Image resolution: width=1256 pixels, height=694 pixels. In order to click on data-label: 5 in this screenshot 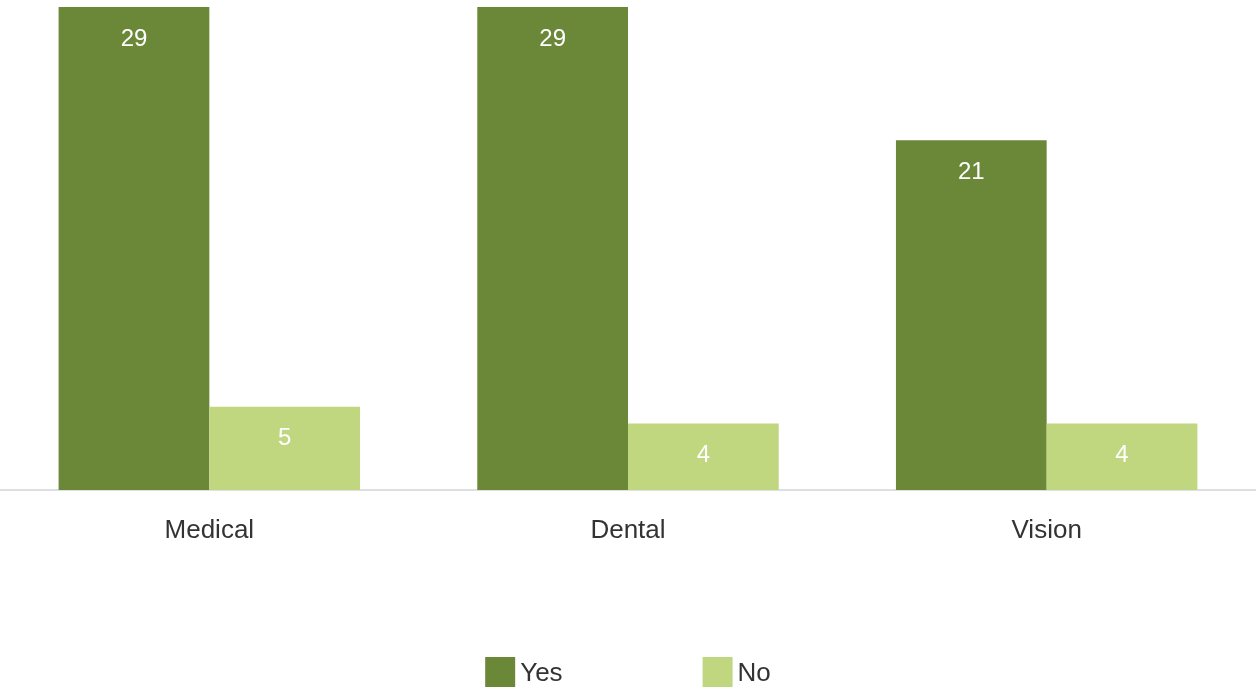, I will do `click(285, 437)`.